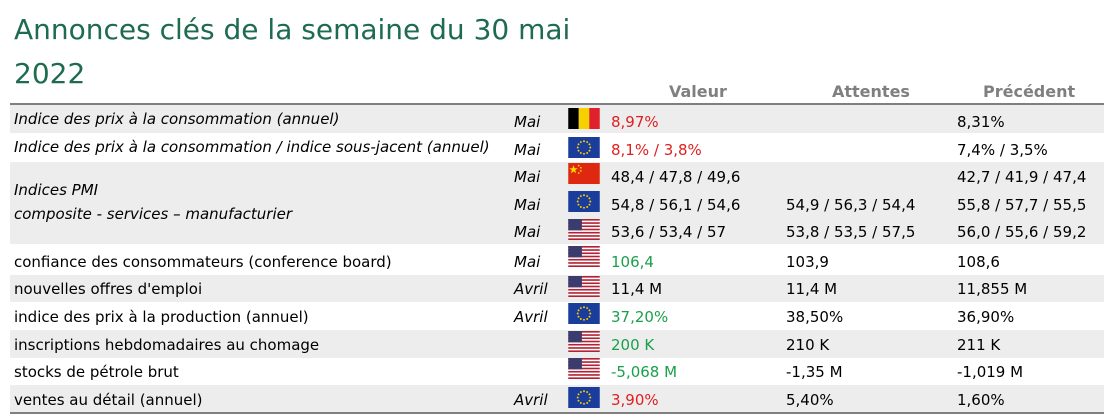 The image size is (1116, 419). Describe the element at coordinates (986, 317) in the screenshot. I see `row-previous: 36,90%` at that location.